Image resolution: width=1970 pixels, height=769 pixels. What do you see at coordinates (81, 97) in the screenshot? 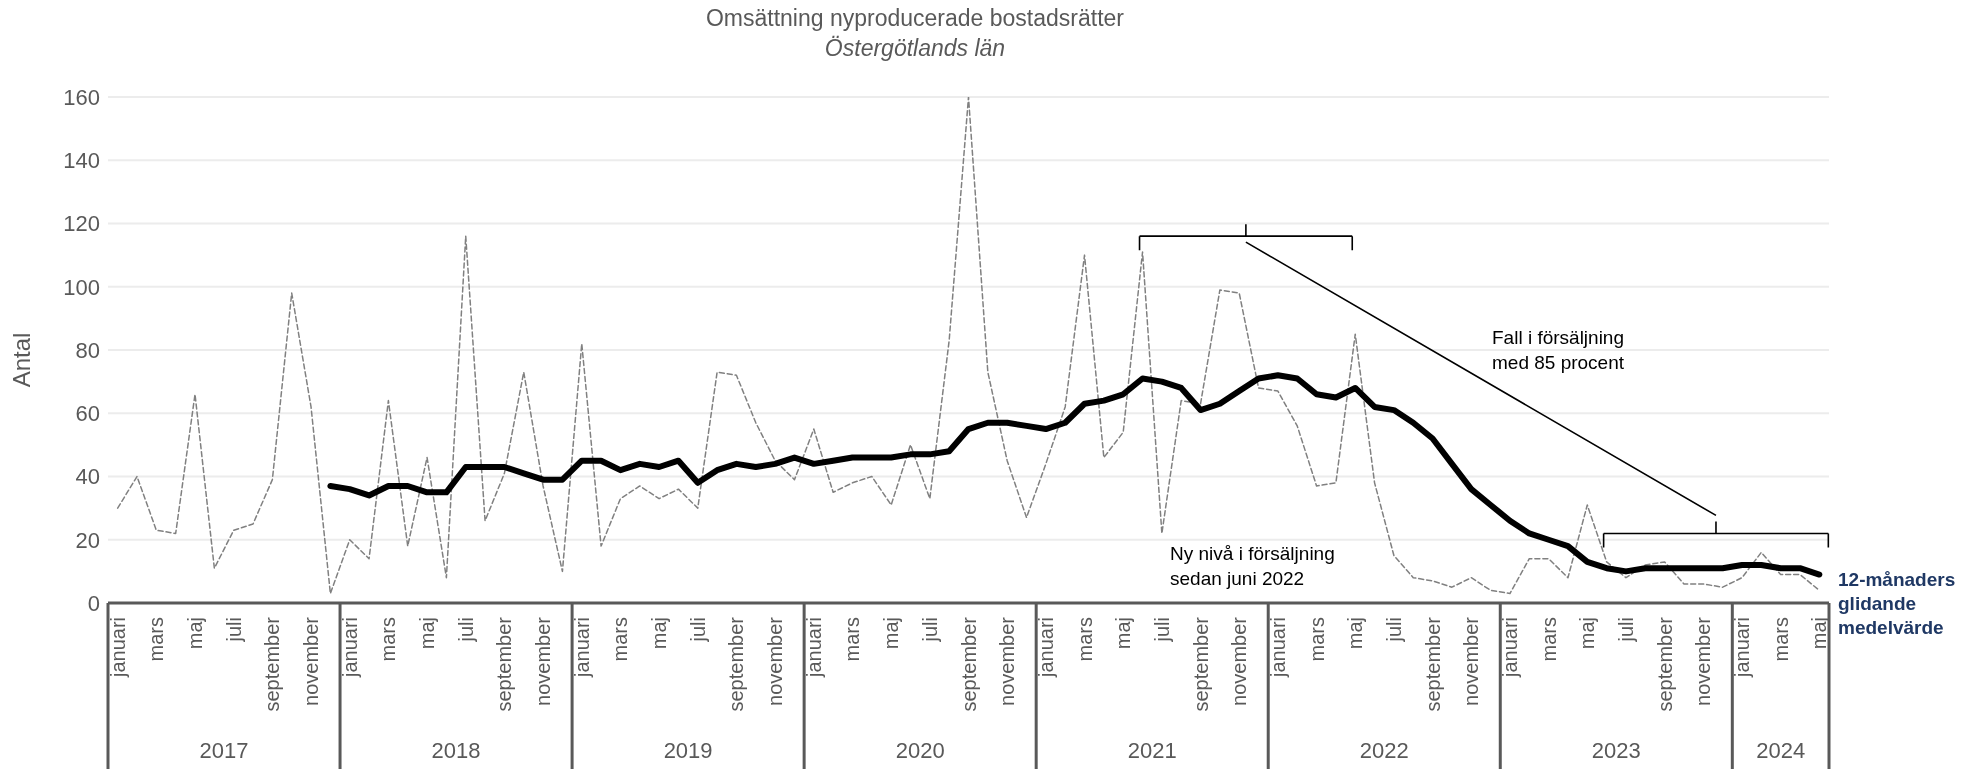
I see `y-tick-label: 160` at bounding box center [81, 97].